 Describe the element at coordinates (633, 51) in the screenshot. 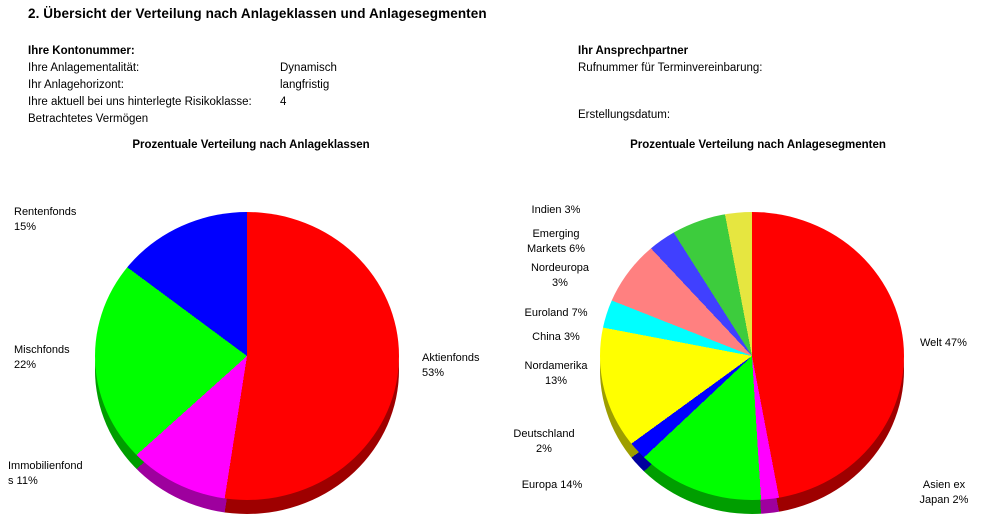

I see `advisor-heading: Ihr Ansprechpartner` at that location.